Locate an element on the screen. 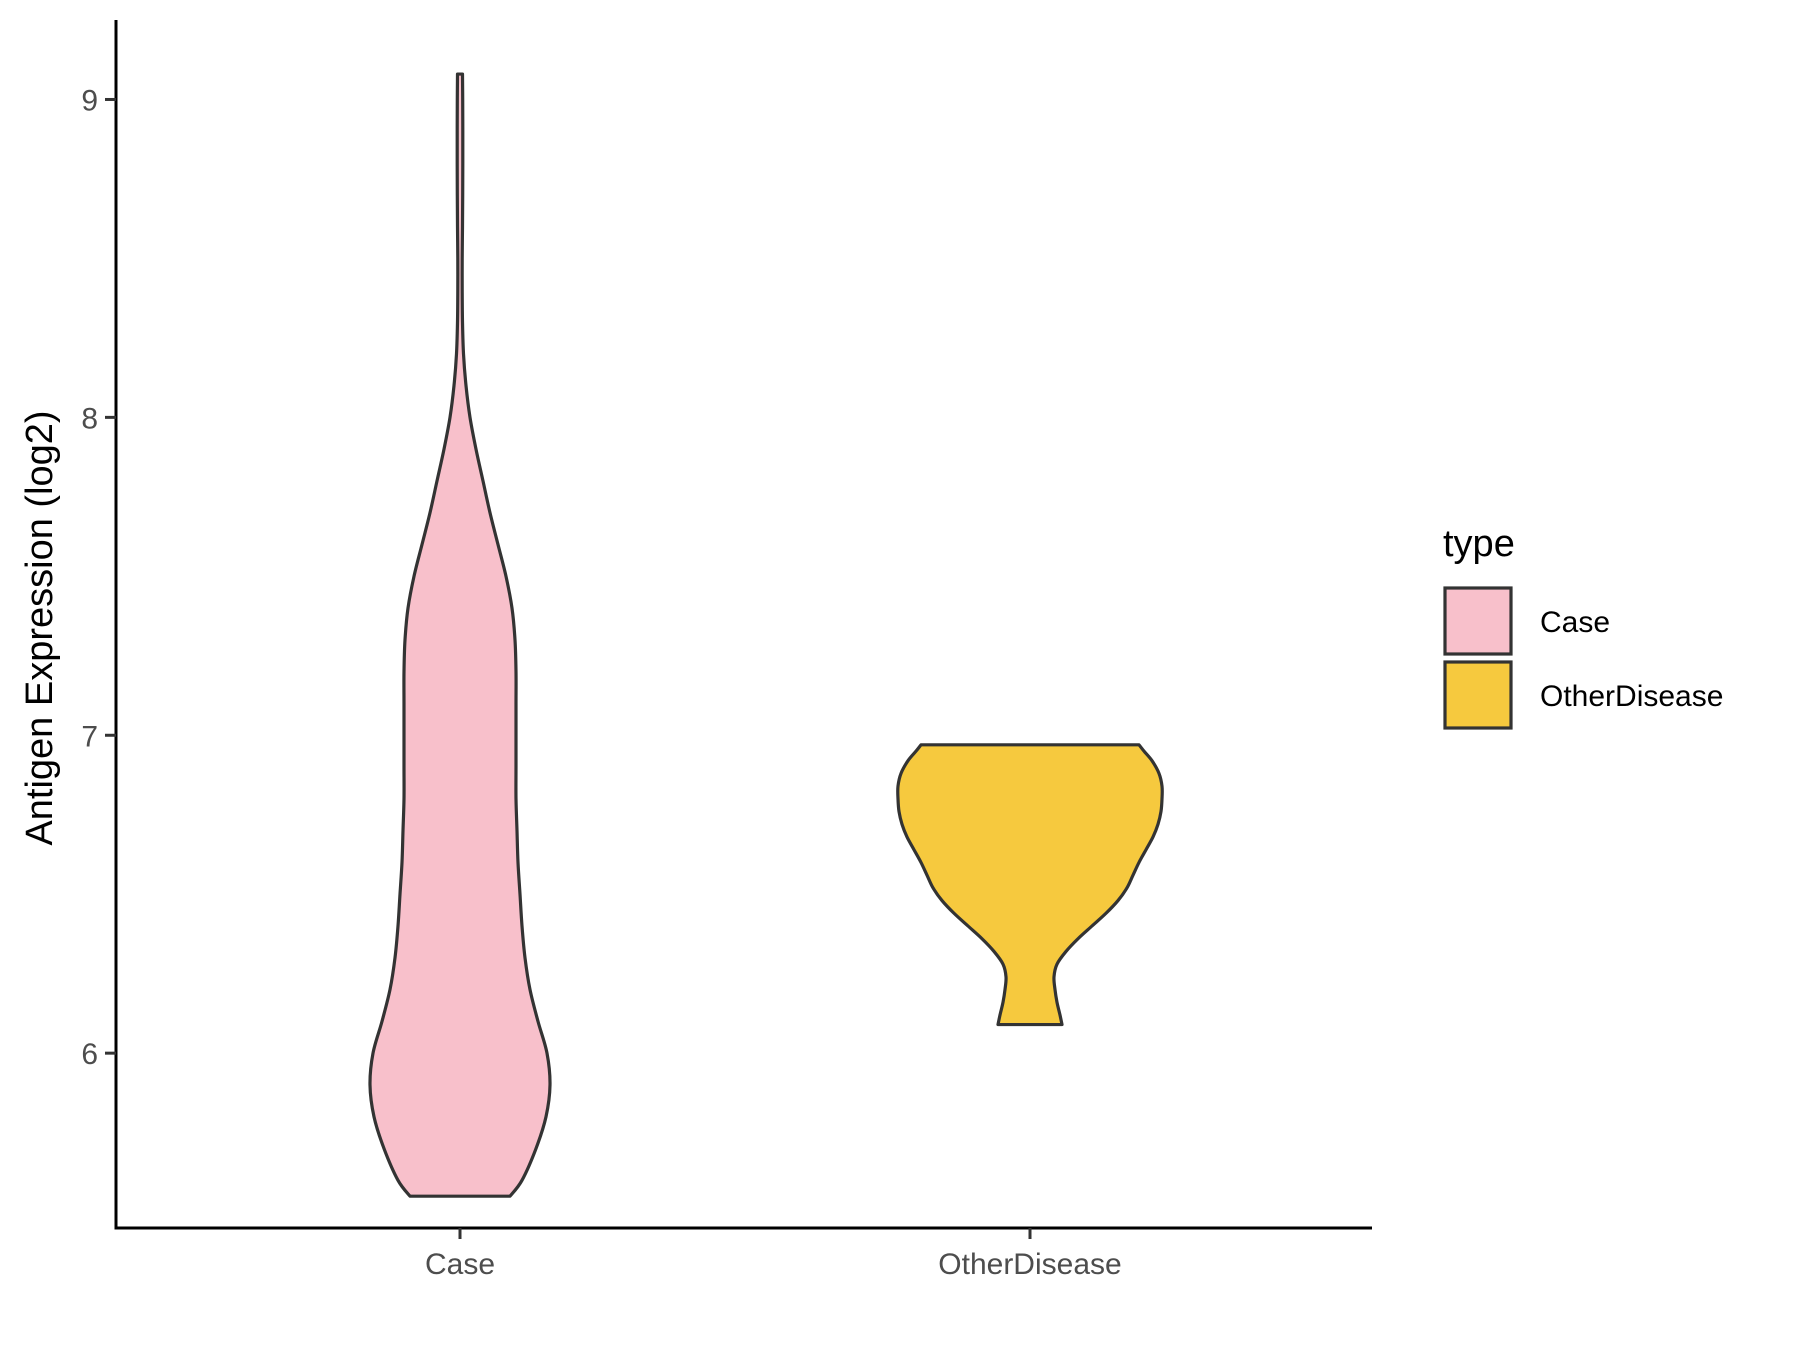  y-tick-label: 8 is located at coordinates (89, 418).